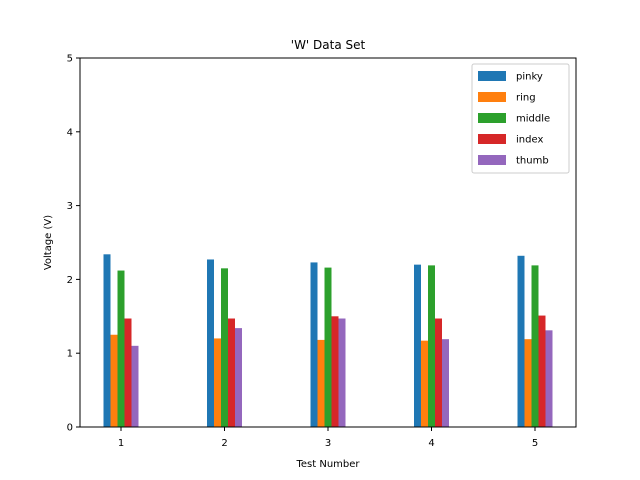  What do you see at coordinates (70, 206) in the screenshot?
I see `y-tick-label: 3` at bounding box center [70, 206].